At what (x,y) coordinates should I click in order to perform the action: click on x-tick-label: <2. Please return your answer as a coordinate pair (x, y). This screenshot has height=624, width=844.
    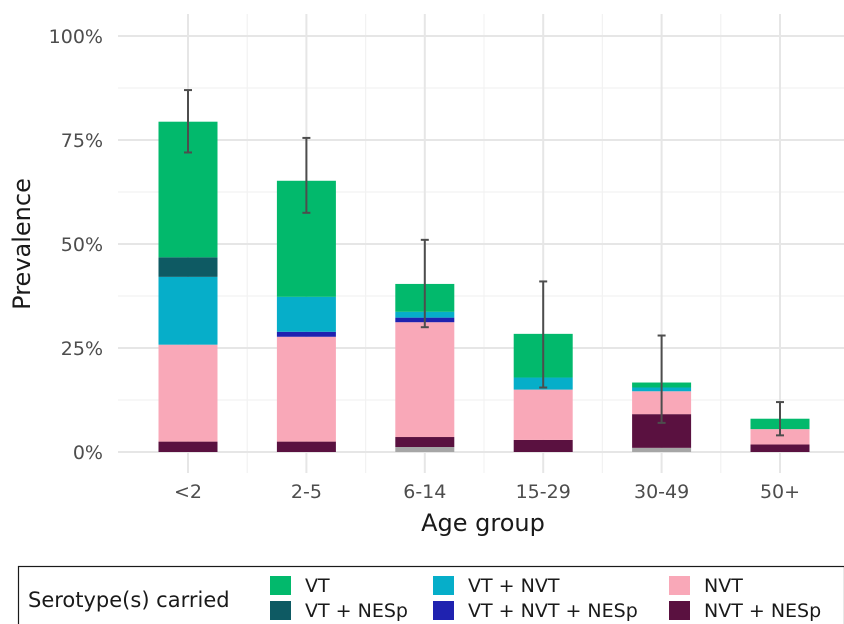
    Looking at the image, I should click on (188, 492).